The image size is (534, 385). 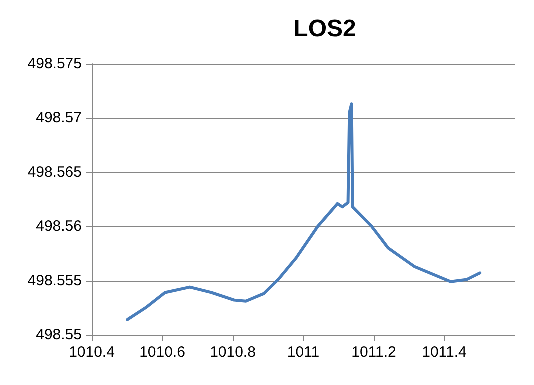 I want to click on x-tick-label: 1010.4, so click(x=92, y=352).